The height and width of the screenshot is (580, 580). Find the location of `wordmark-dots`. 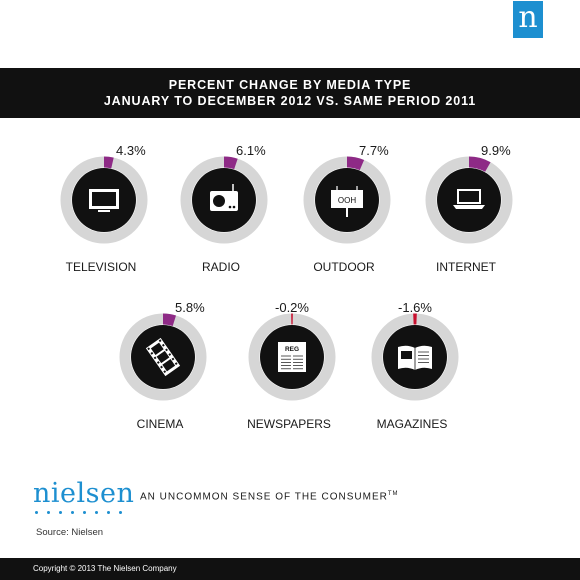

wordmark-dots is located at coordinates (78, 512).